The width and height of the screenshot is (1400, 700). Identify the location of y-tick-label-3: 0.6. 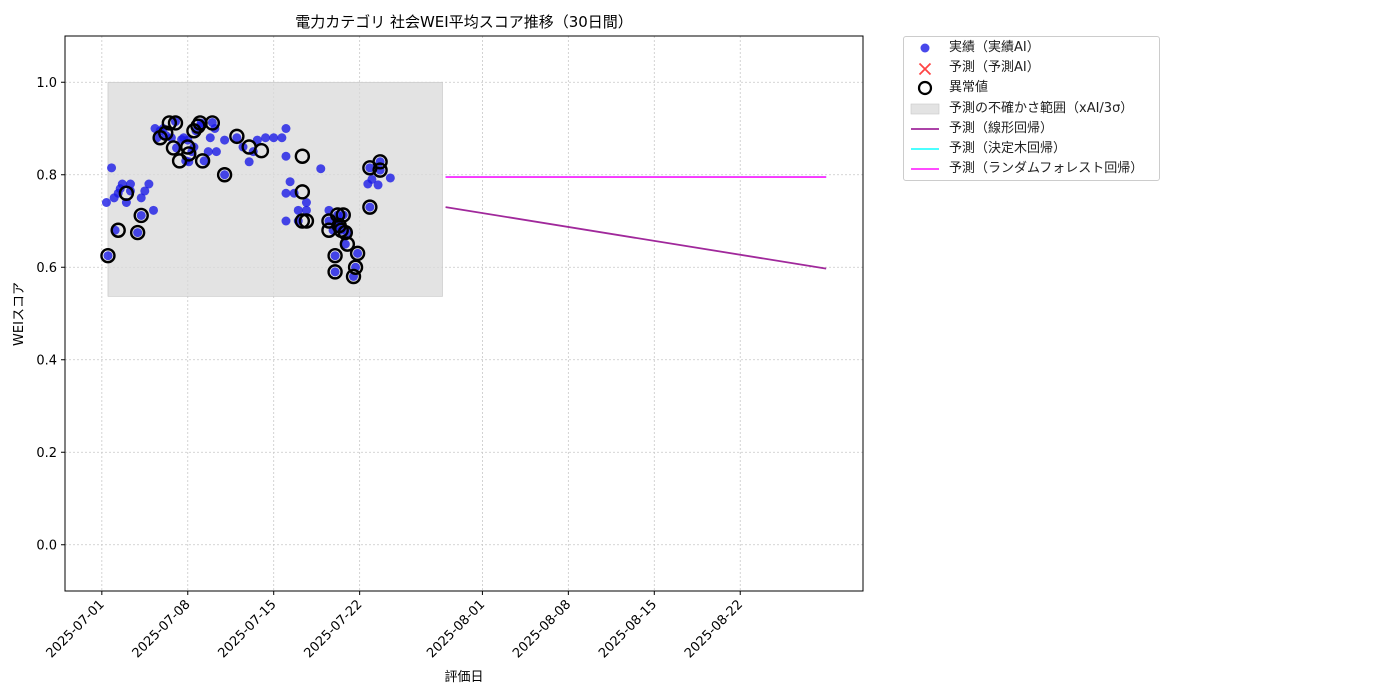
(46, 268).